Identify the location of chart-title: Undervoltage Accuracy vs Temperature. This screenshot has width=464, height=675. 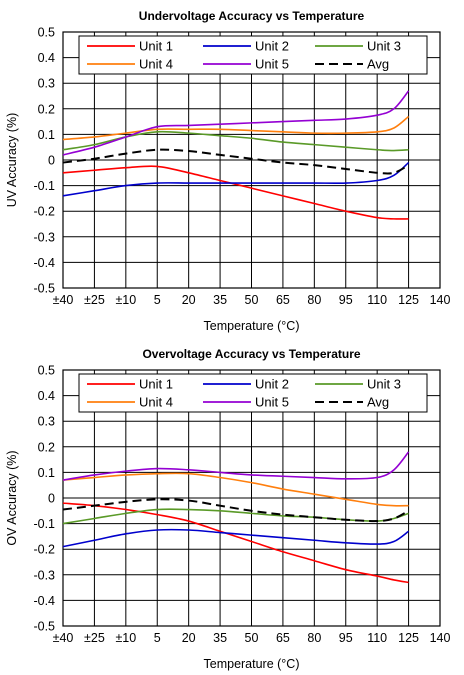
(252, 16).